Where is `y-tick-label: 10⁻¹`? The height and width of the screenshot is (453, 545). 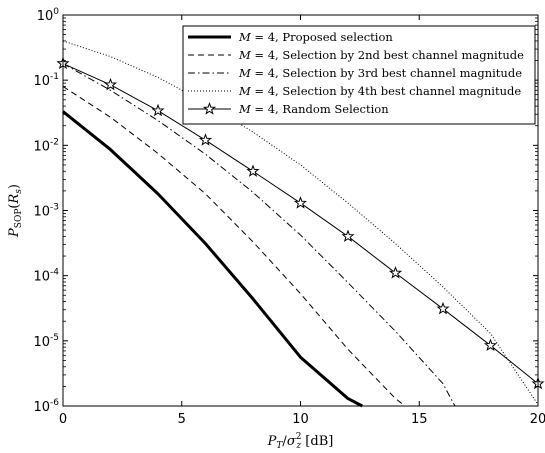 y-tick-label: 10⁻¹ is located at coordinates (46, 80).